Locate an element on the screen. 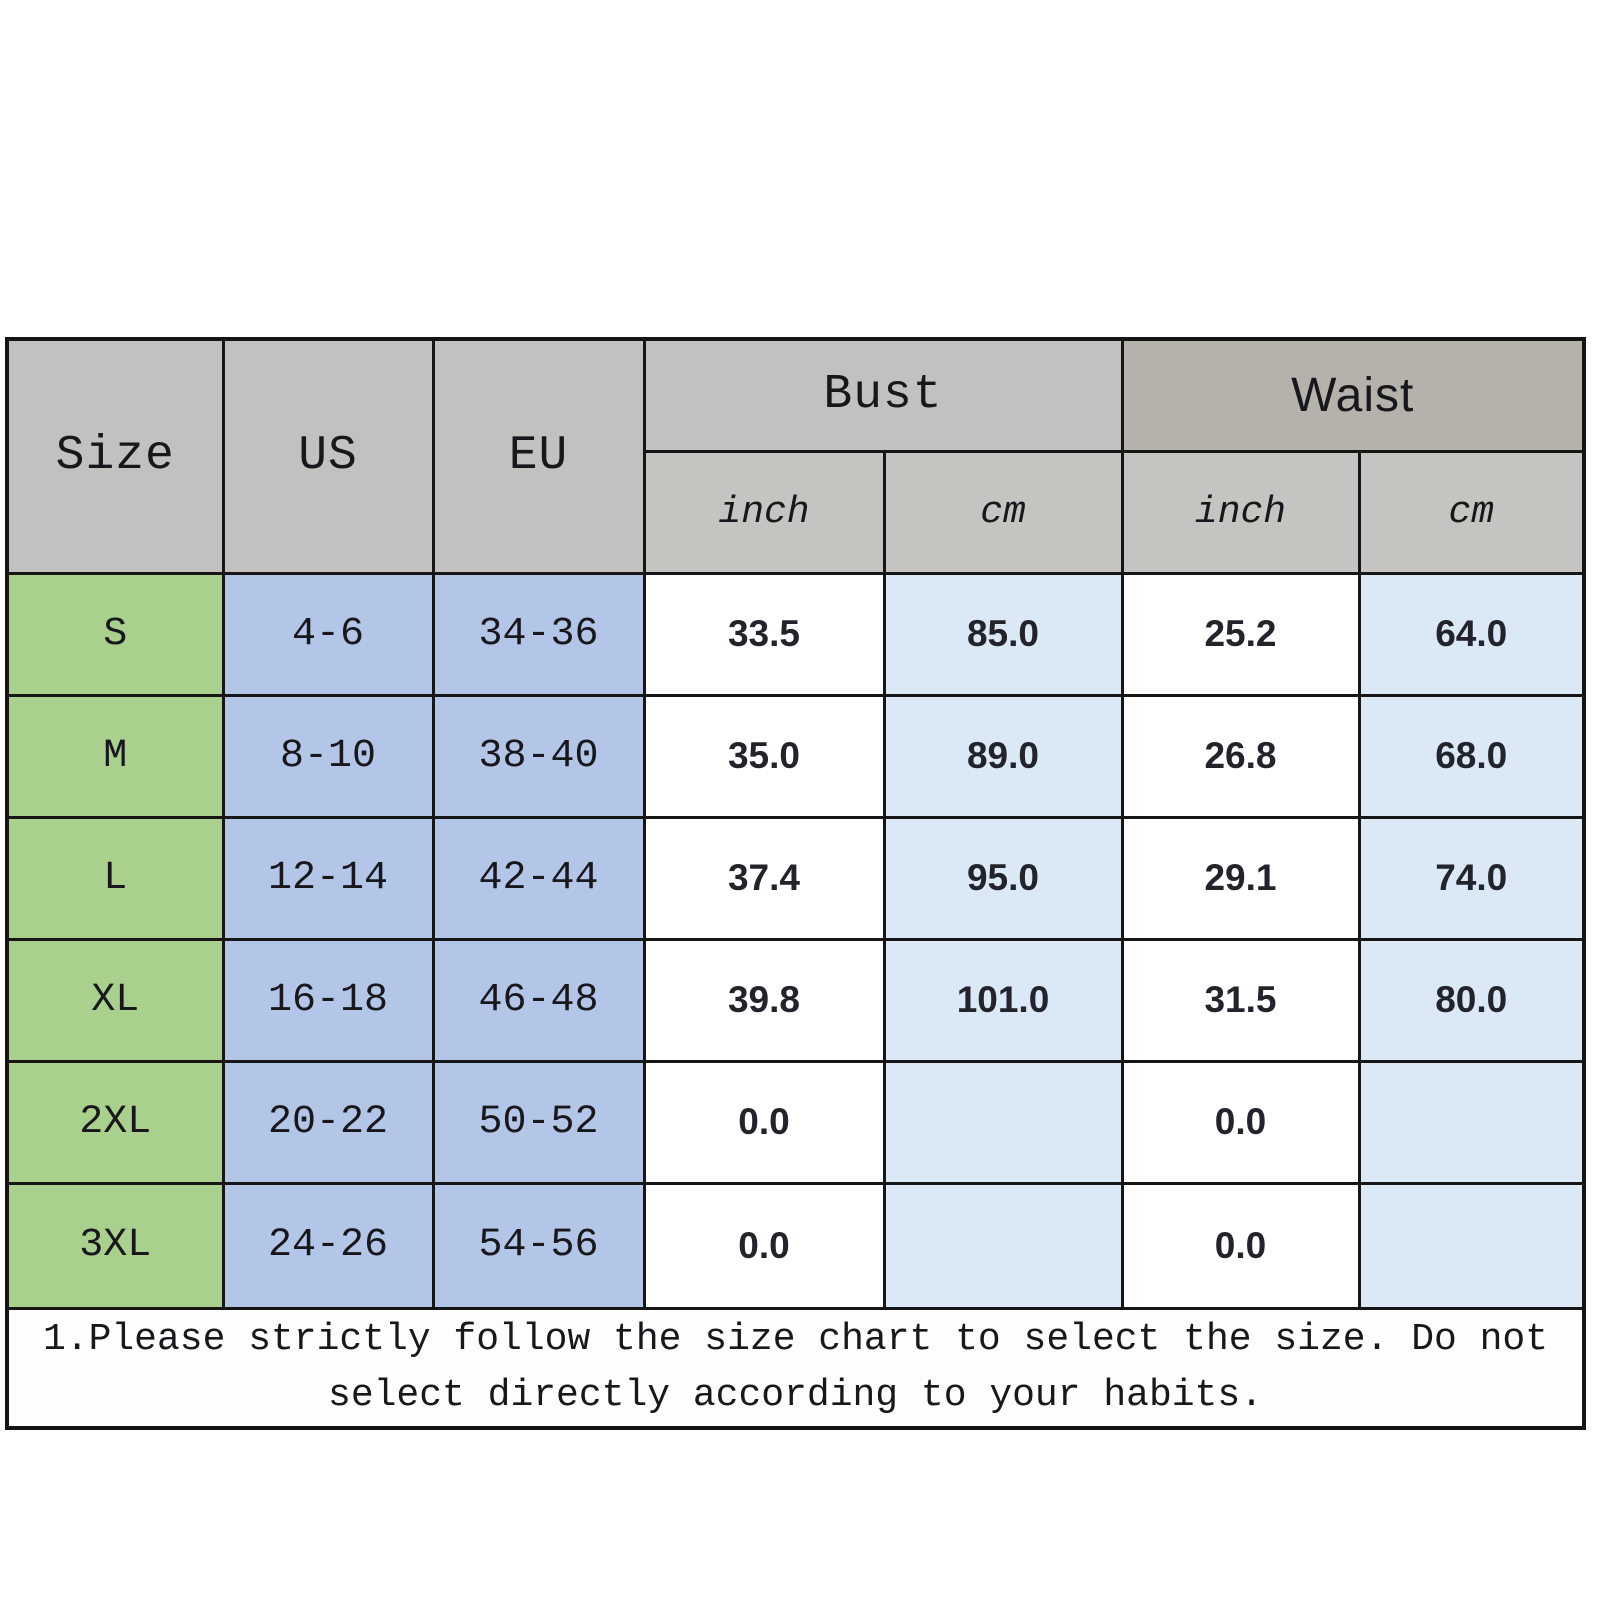  size-cell: 2XL is located at coordinates (115, 1122).